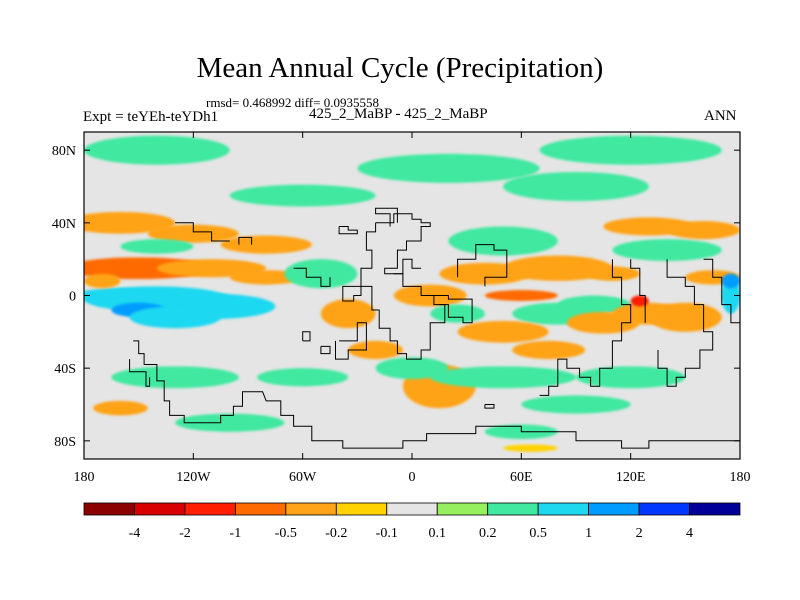  Describe the element at coordinates (135, 533) in the screenshot. I see `colorbar-label: -4` at that location.